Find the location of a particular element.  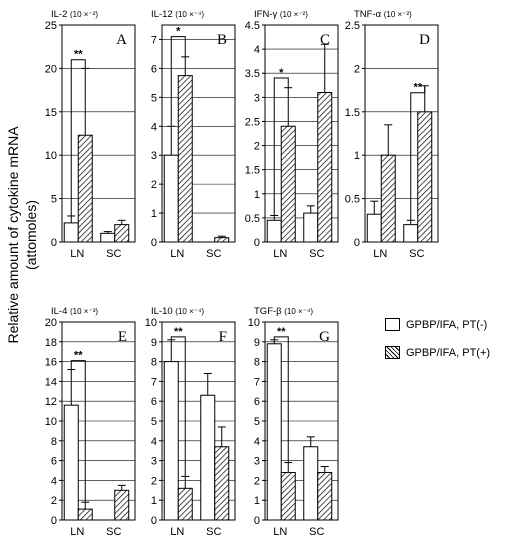

panel-title-b: IL-12 (10 ×⁻⁴) is located at coordinates (177, 14).